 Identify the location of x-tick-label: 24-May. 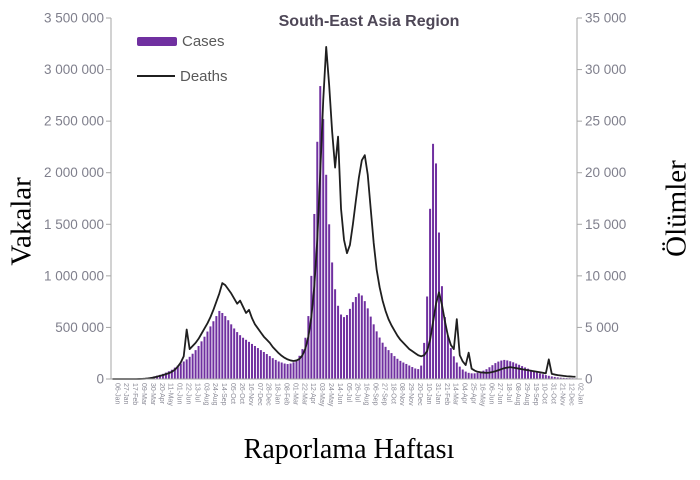
(330, 395).